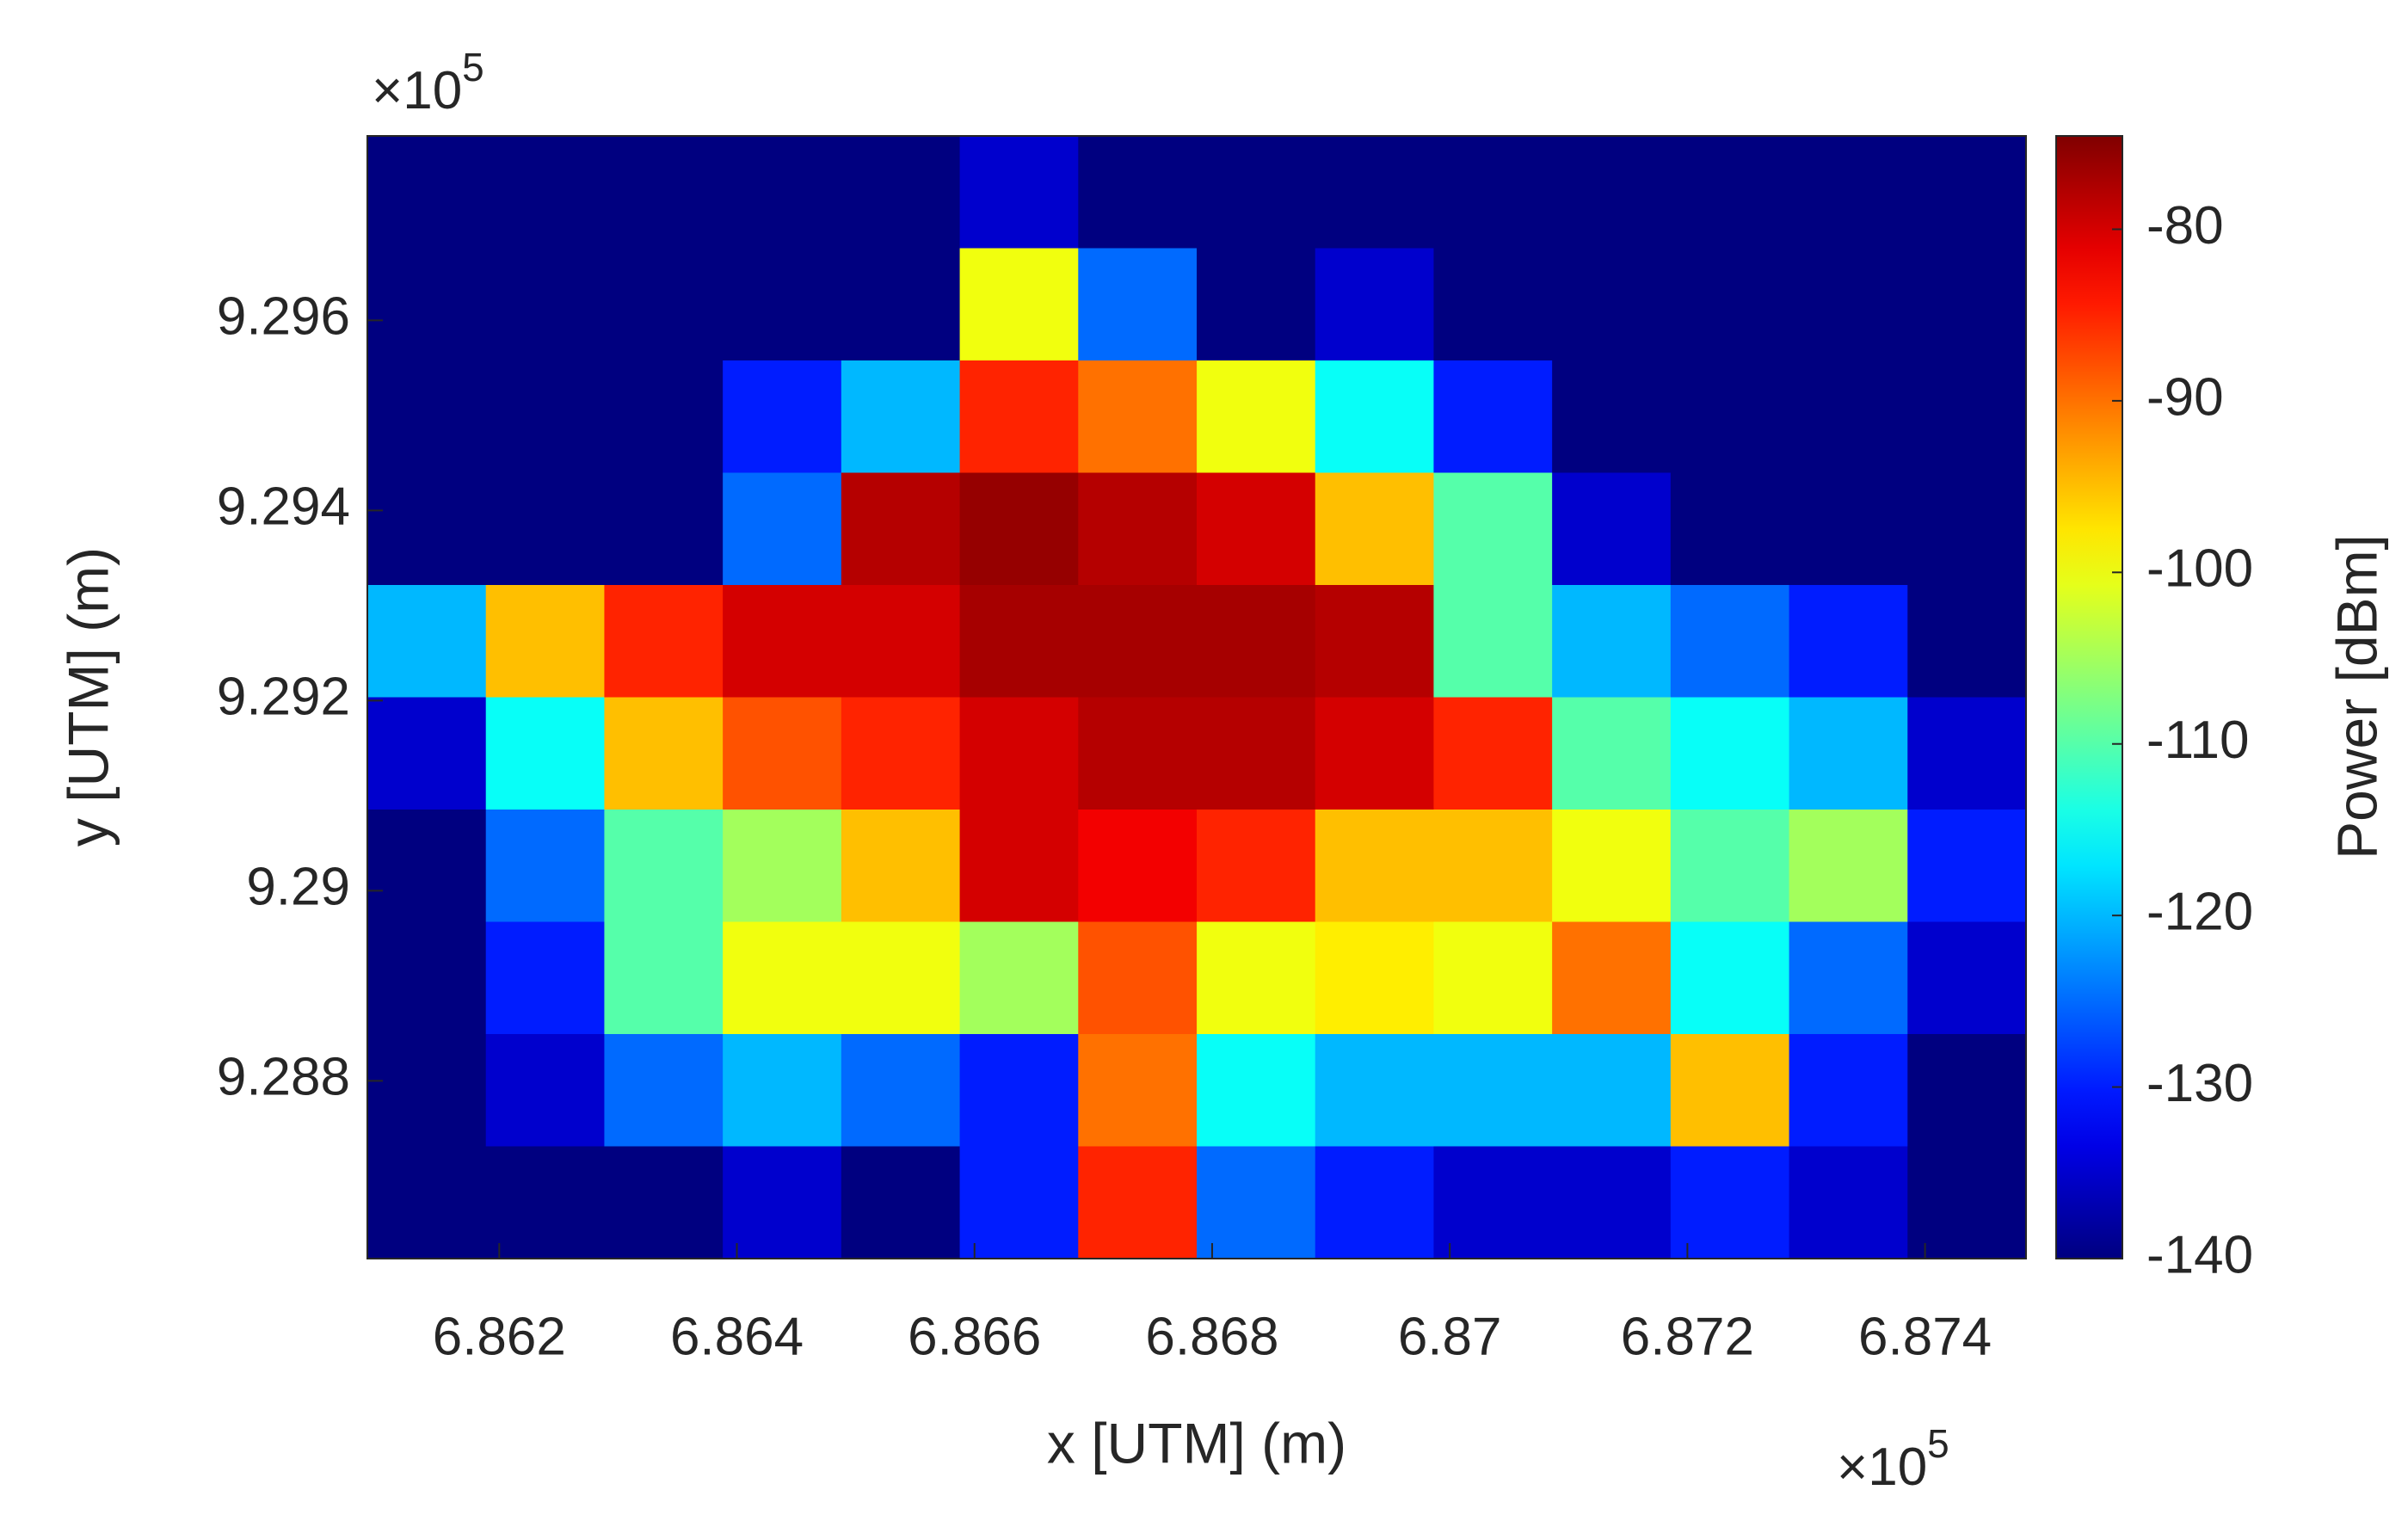 The height and width of the screenshot is (1527, 2408). What do you see at coordinates (737, 1336) in the screenshot?
I see `x-tick-label: 6.864` at bounding box center [737, 1336].